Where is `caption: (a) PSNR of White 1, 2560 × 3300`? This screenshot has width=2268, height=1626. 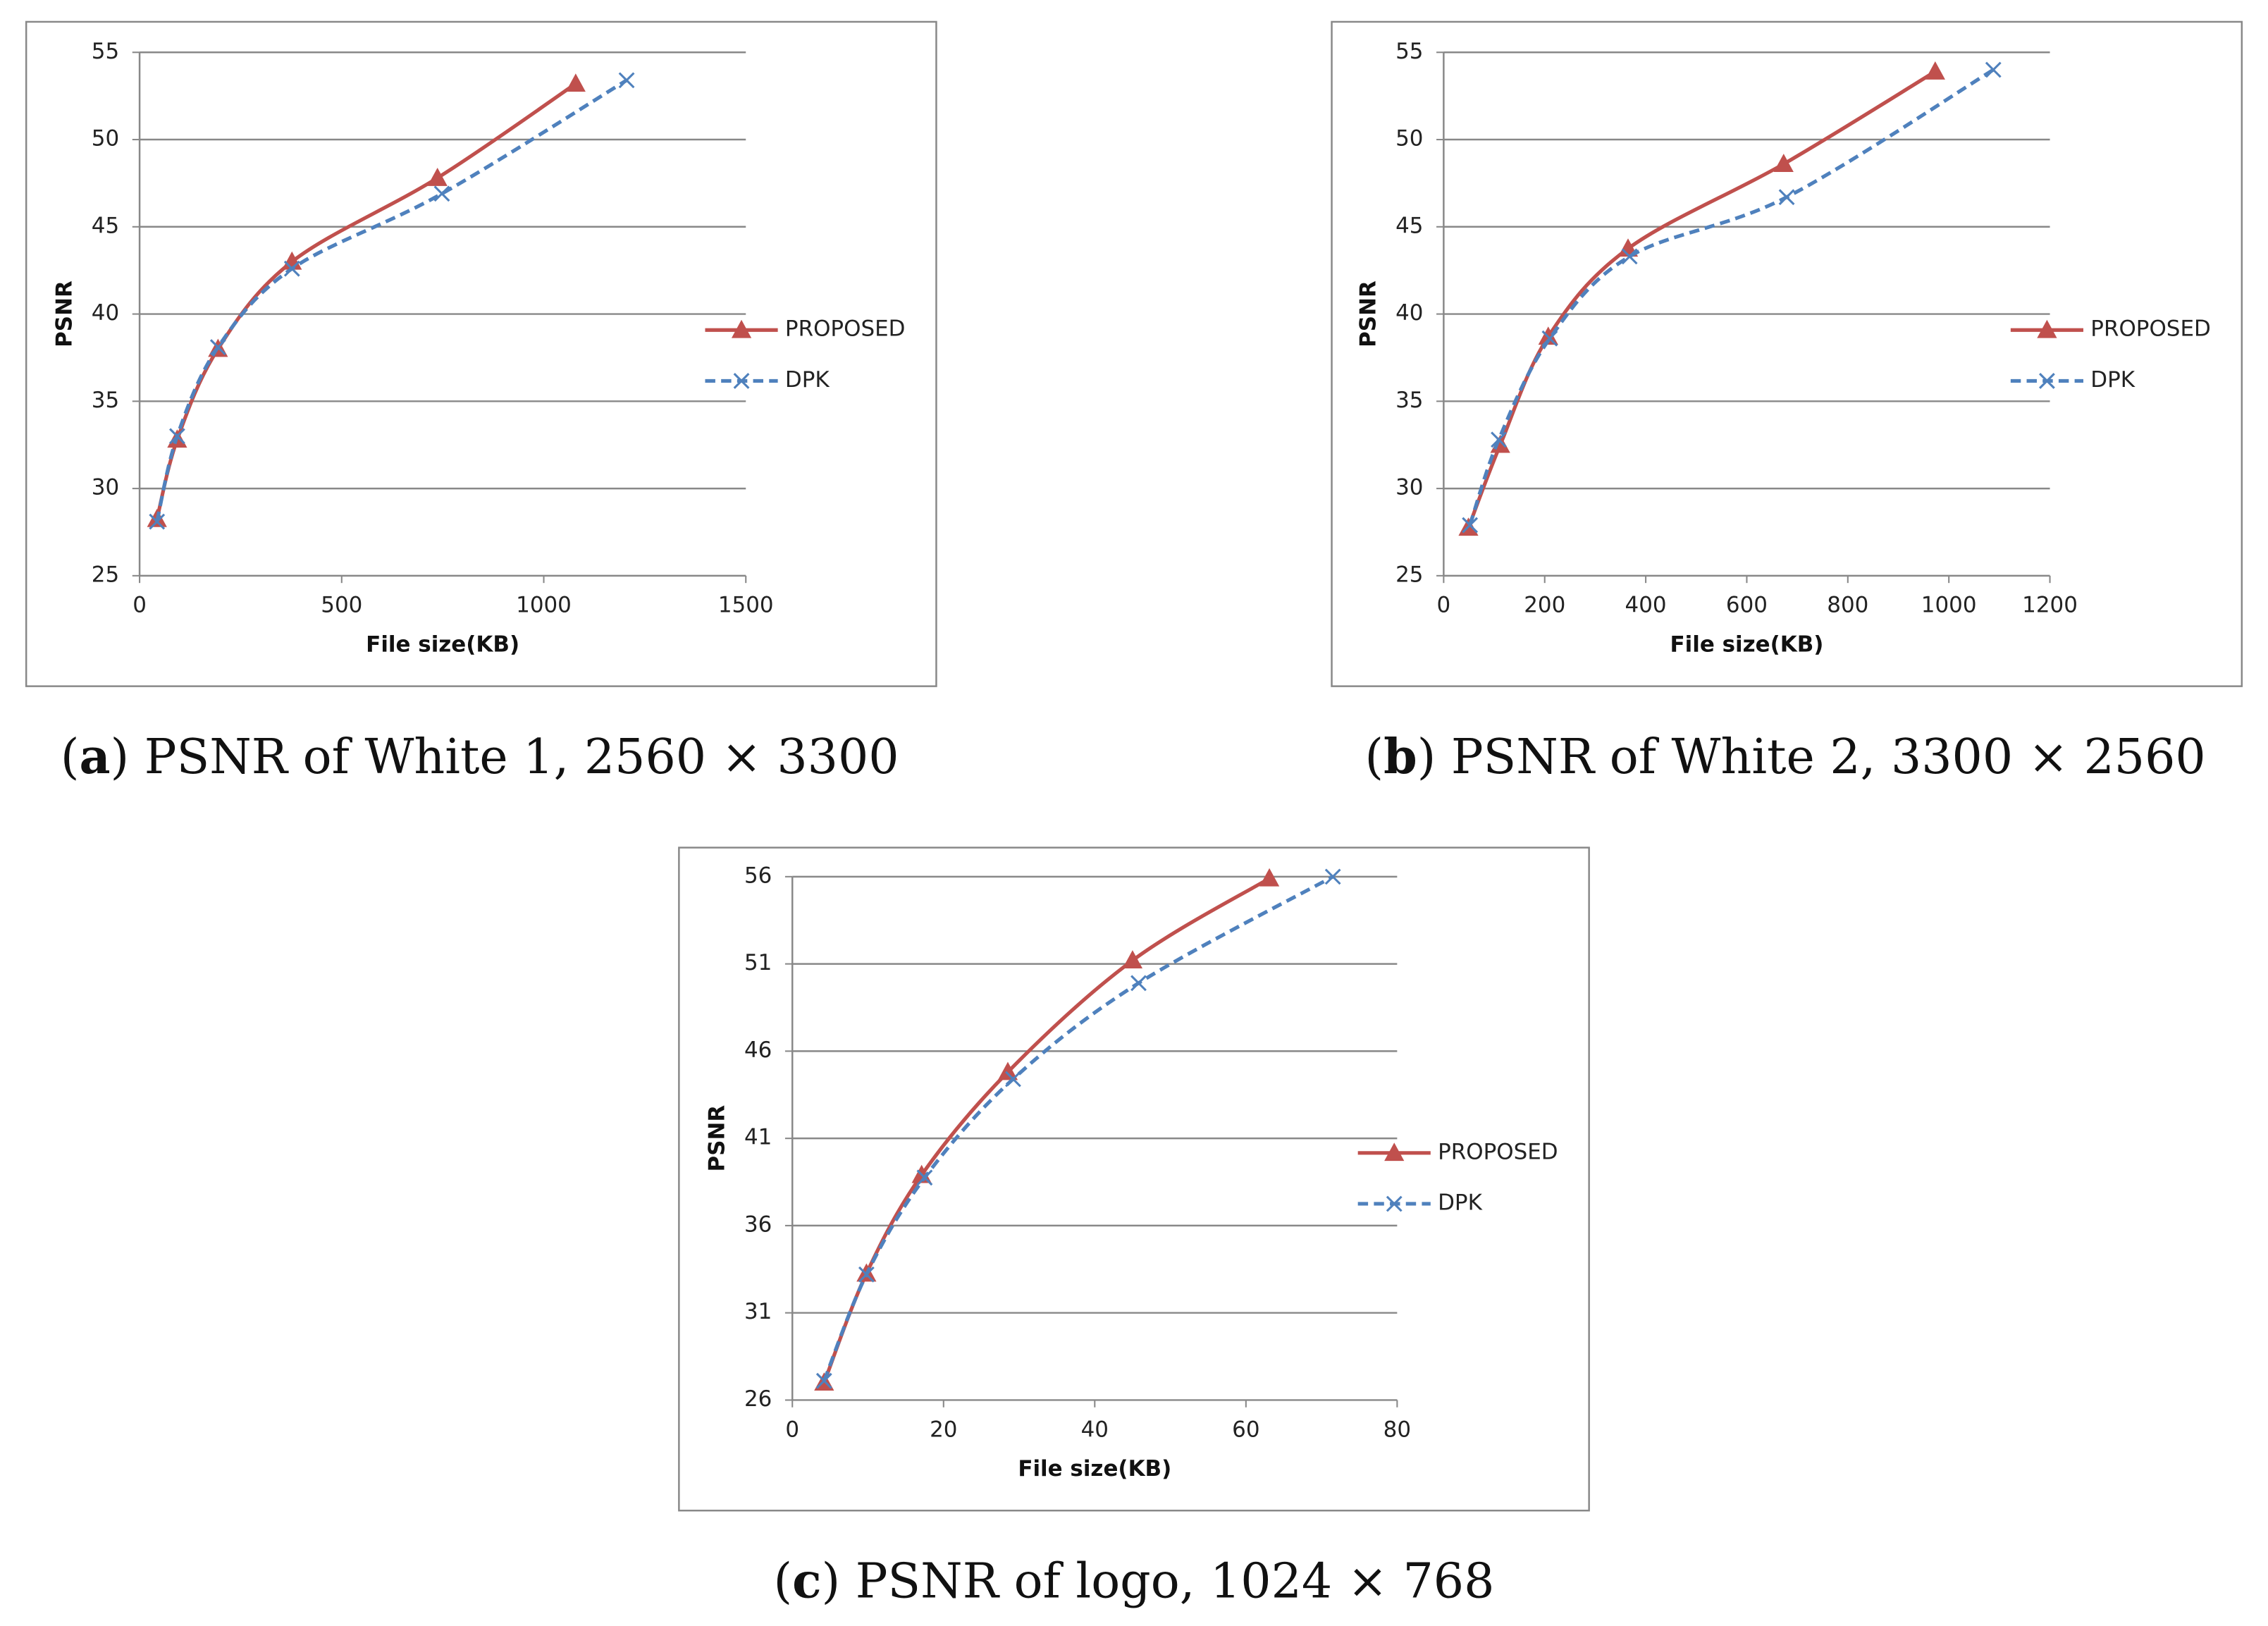
caption: (a) PSNR of White 1, 2560 × 3300 is located at coordinates (480, 756).